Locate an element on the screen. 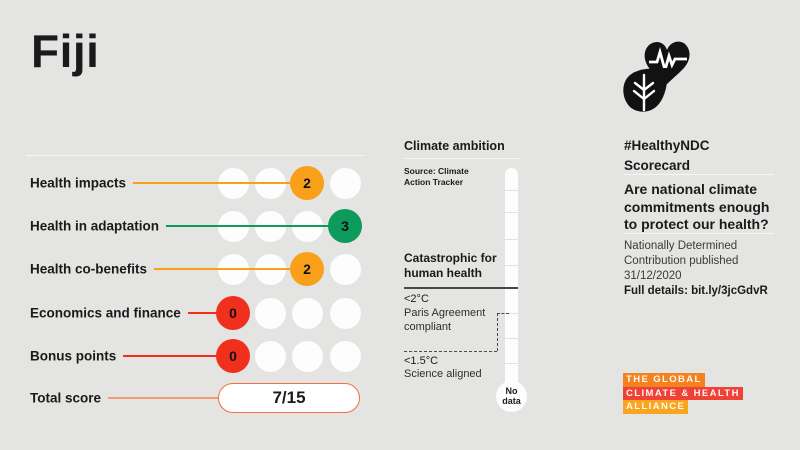 The height and width of the screenshot is (450, 800). score-row-label: Economics and finance is located at coordinates (105, 313).